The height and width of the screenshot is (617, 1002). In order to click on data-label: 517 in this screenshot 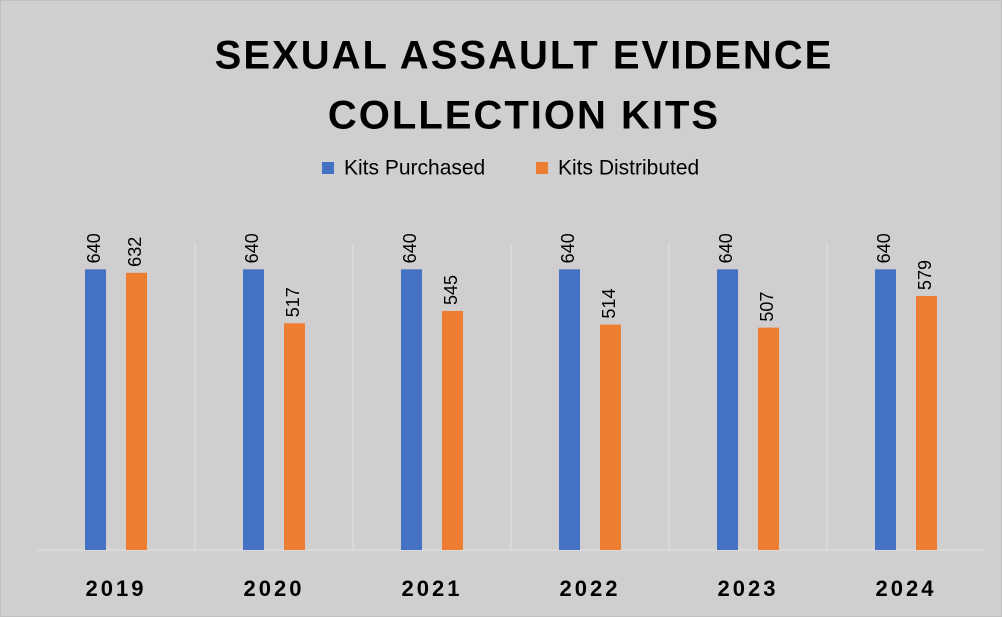, I will do `click(293, 302)`.